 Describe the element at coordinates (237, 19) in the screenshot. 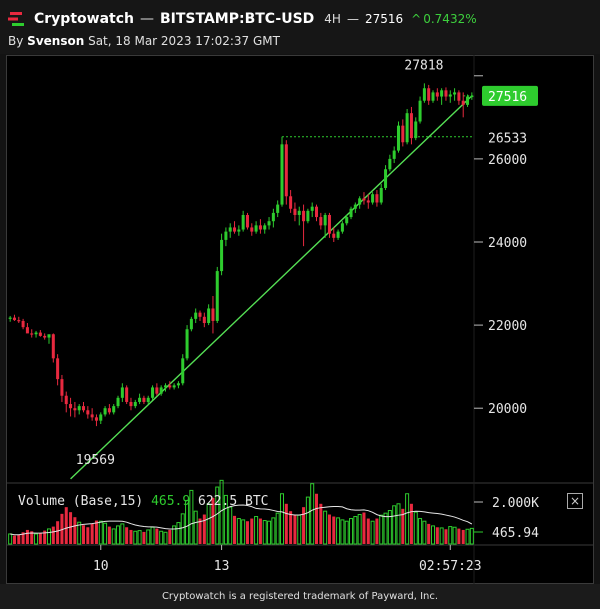

I see `market-pair: BITSTAMP:BTC-USD` at that location.